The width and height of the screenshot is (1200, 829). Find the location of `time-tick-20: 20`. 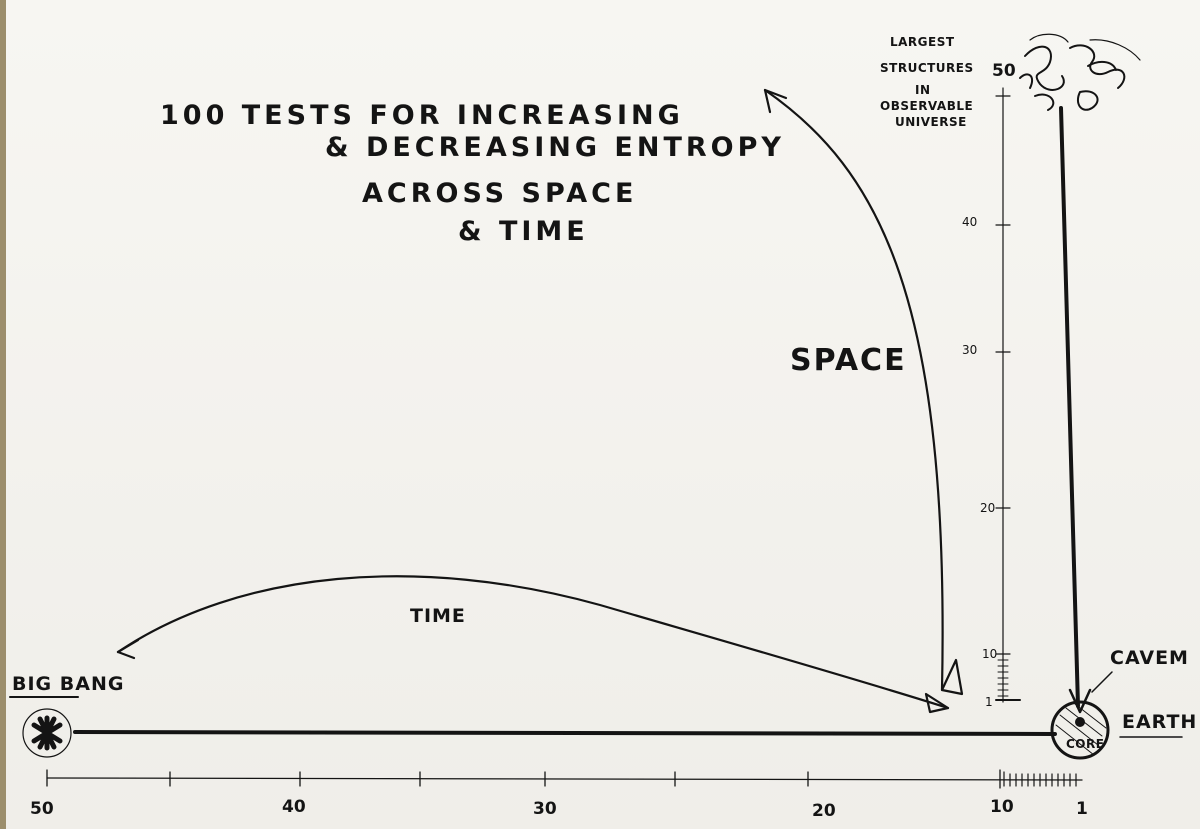

time-tick-20: 20 is located at coordinates (824, 811).